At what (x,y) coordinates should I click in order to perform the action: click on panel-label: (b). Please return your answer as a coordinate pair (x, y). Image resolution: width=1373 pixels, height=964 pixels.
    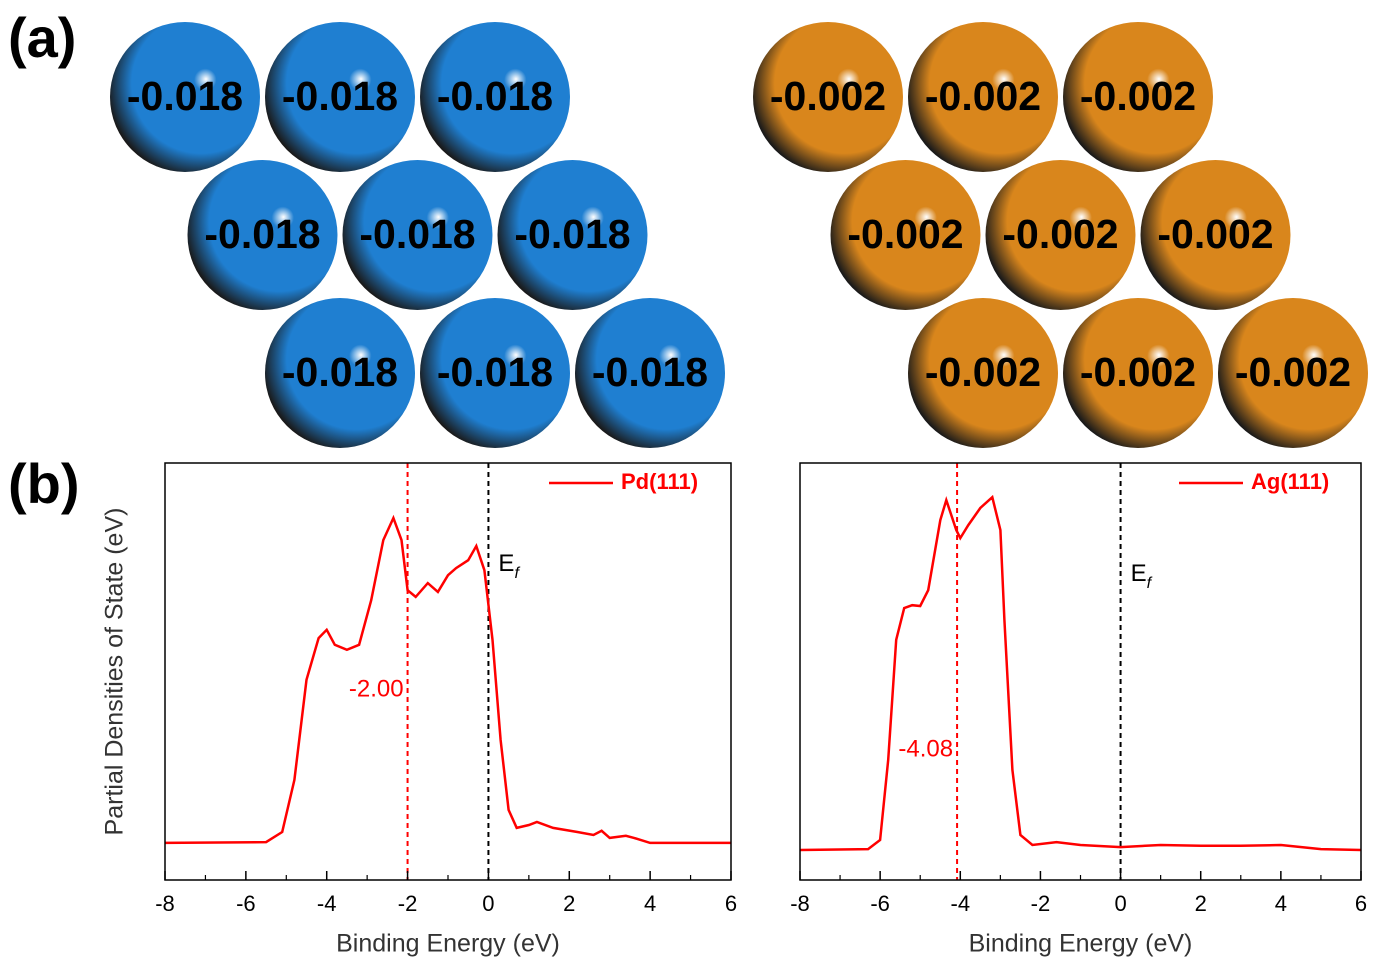
    Looking at the image, I should click on (44, 483).